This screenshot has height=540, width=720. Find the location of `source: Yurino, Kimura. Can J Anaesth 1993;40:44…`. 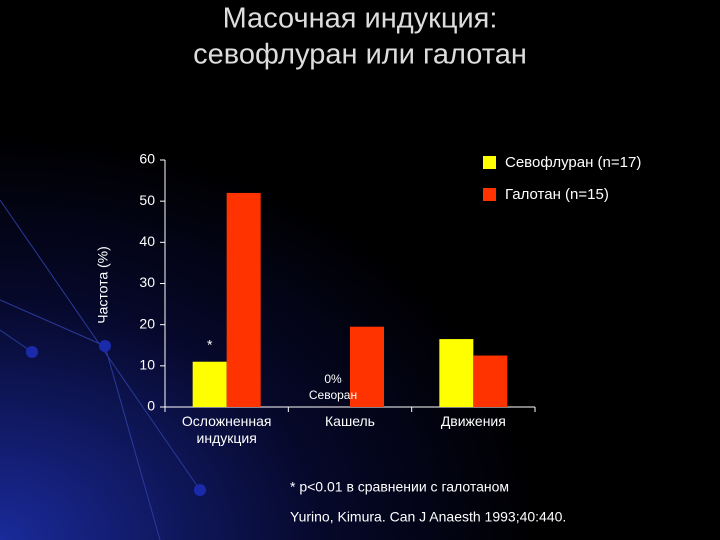

source: Yurino, Kimura. Can J Anaesth 1993;40:44… is located at coordinates (428, 517).